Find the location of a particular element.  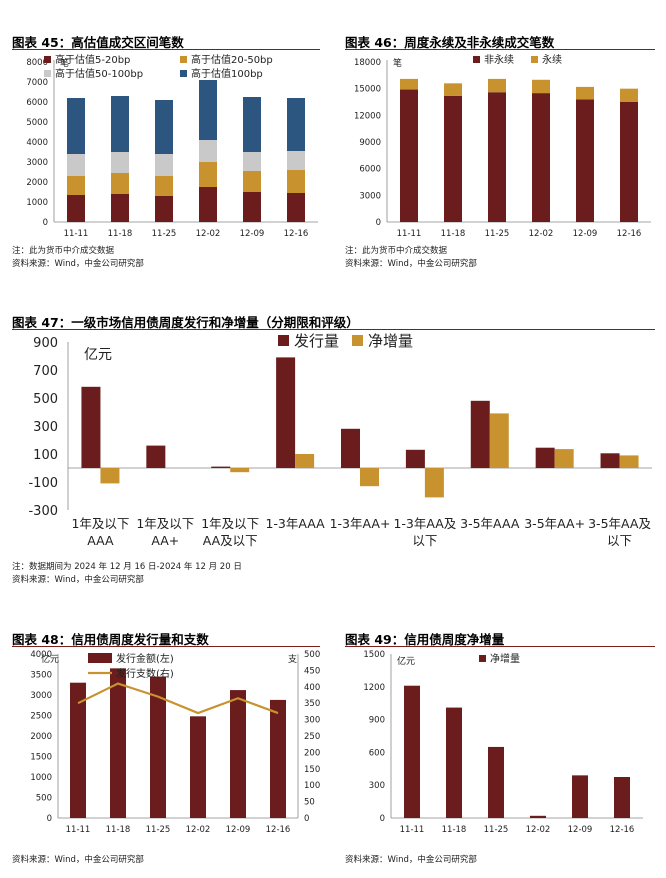

y2-tick-label: 150 is located at coordinates (312, 770).